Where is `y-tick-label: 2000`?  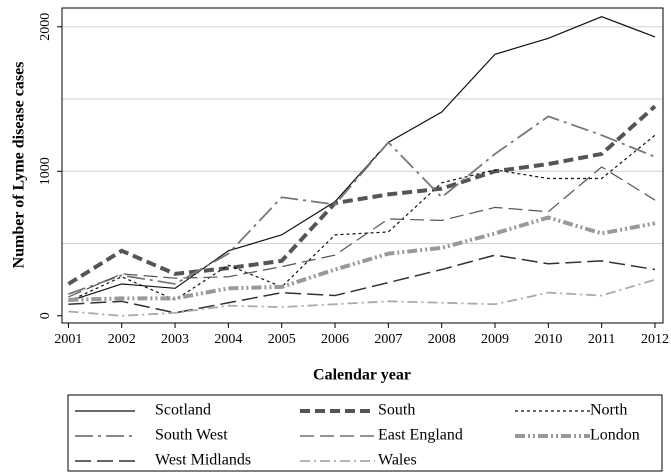 y-tick-label: 2000 is located at coordinates (45, 27).